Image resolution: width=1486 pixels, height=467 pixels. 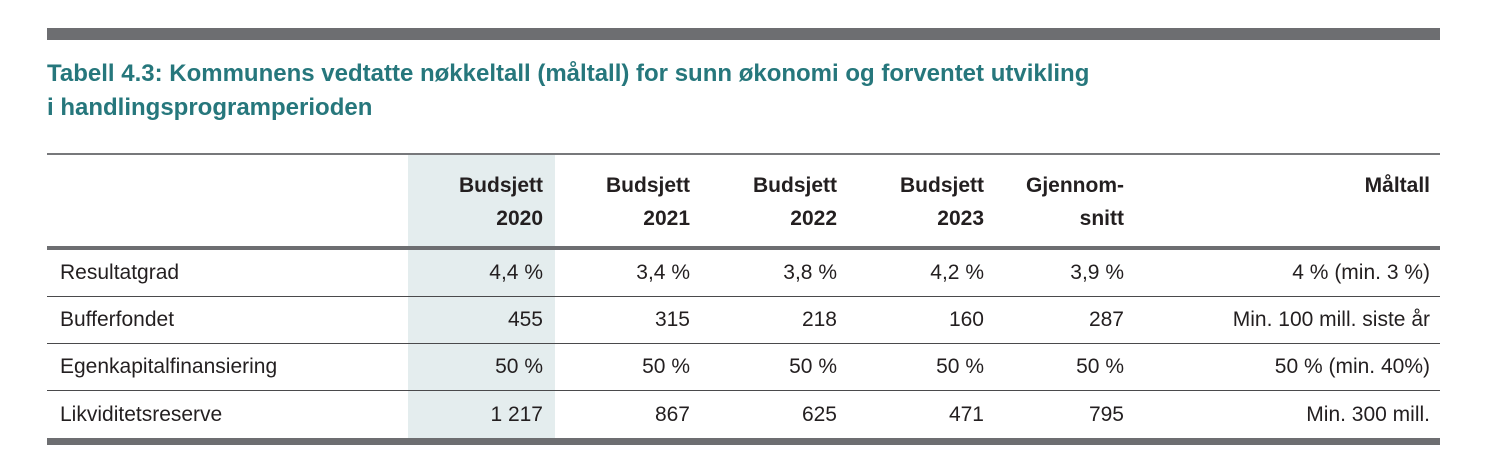 I want to click on table-caption-line2: i handlingsprogramperioden, so click(x=210, y=107).